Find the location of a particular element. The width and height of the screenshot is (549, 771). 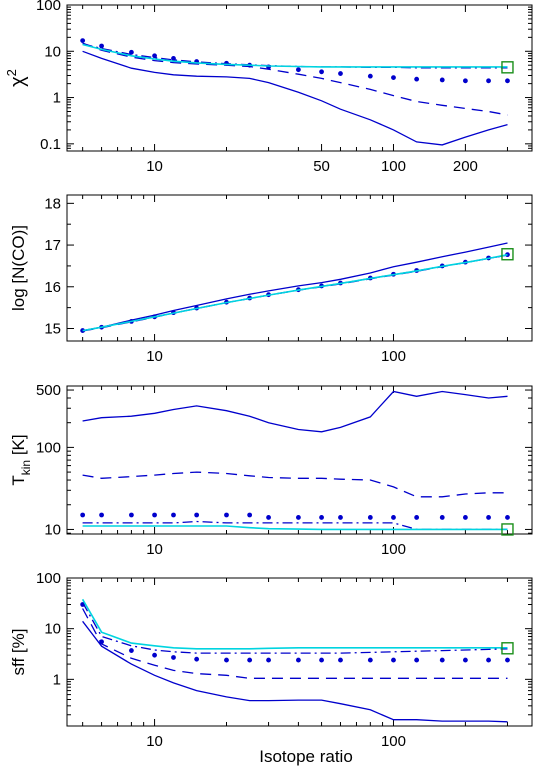

x-tick-label: 200 is located at coordinates (465, 166).